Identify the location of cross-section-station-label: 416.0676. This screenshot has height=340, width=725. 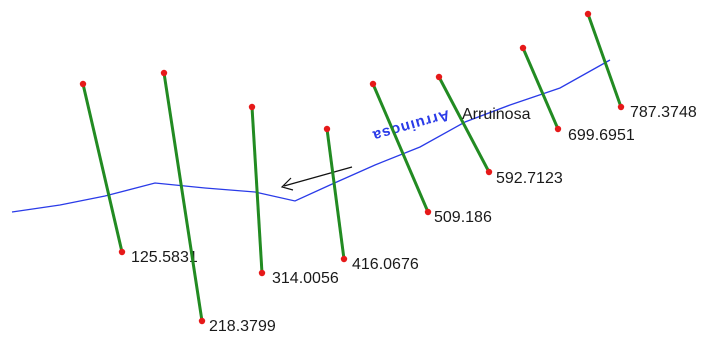
(385, 264).